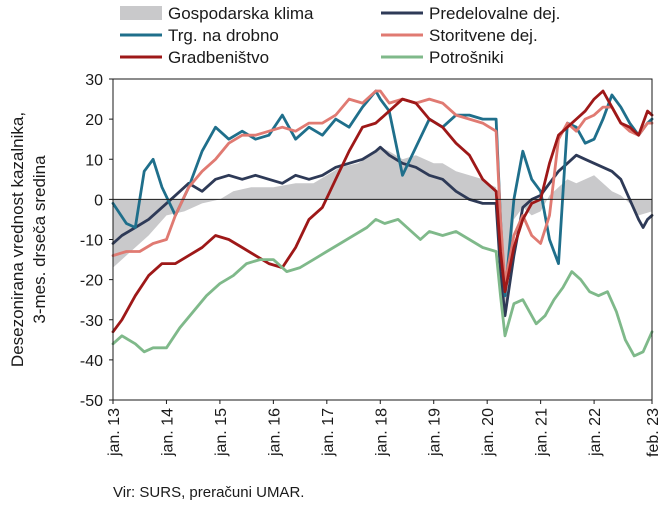  Describe the element at coordinates (114, 432) in the screenshot. I see `x-tick-label: jan. 13` at that location.